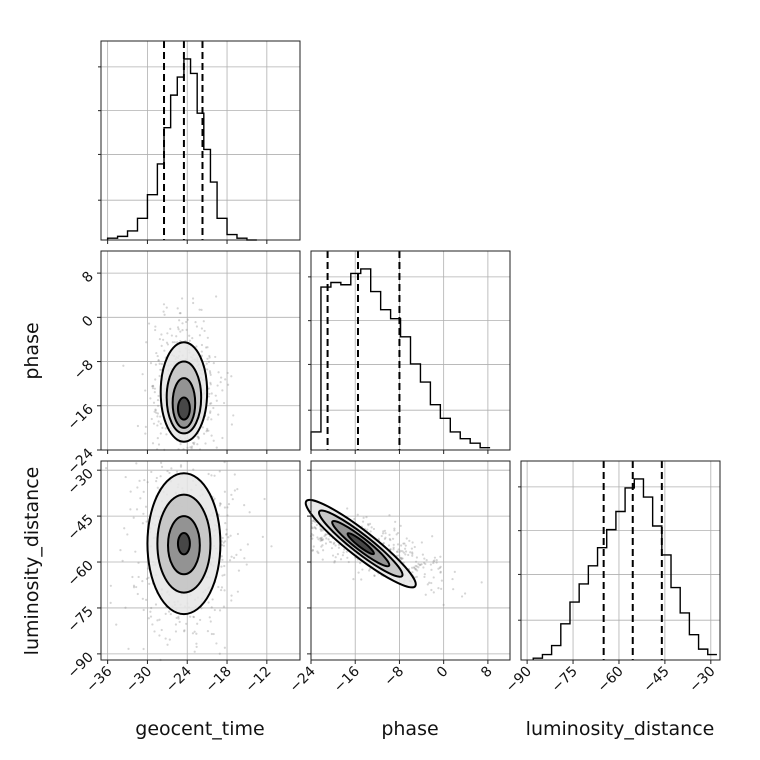 The height and width of the screenshot is (760, 760). I want to click on x-tick-label: −90, so click(519, 680).